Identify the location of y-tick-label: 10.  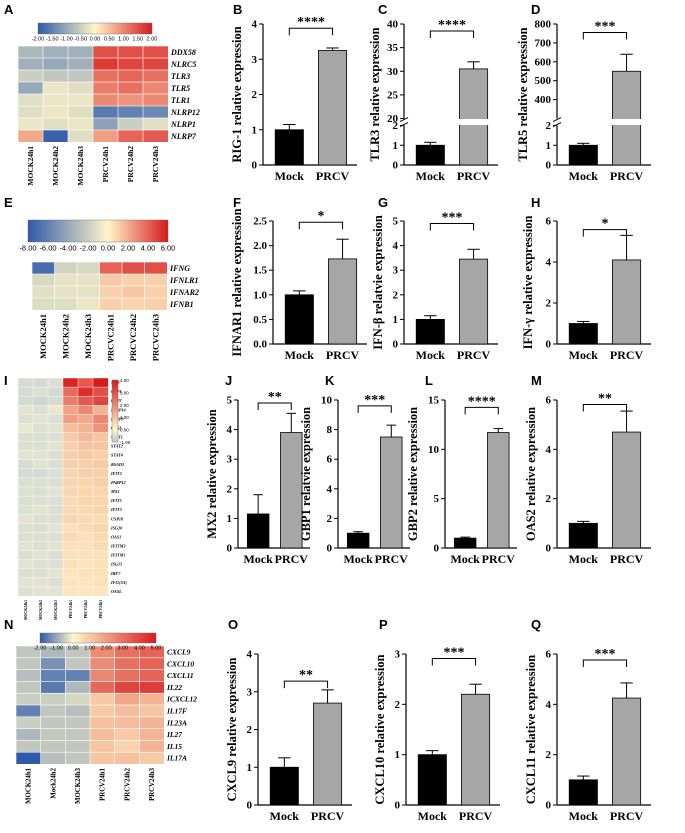
(327, 401).